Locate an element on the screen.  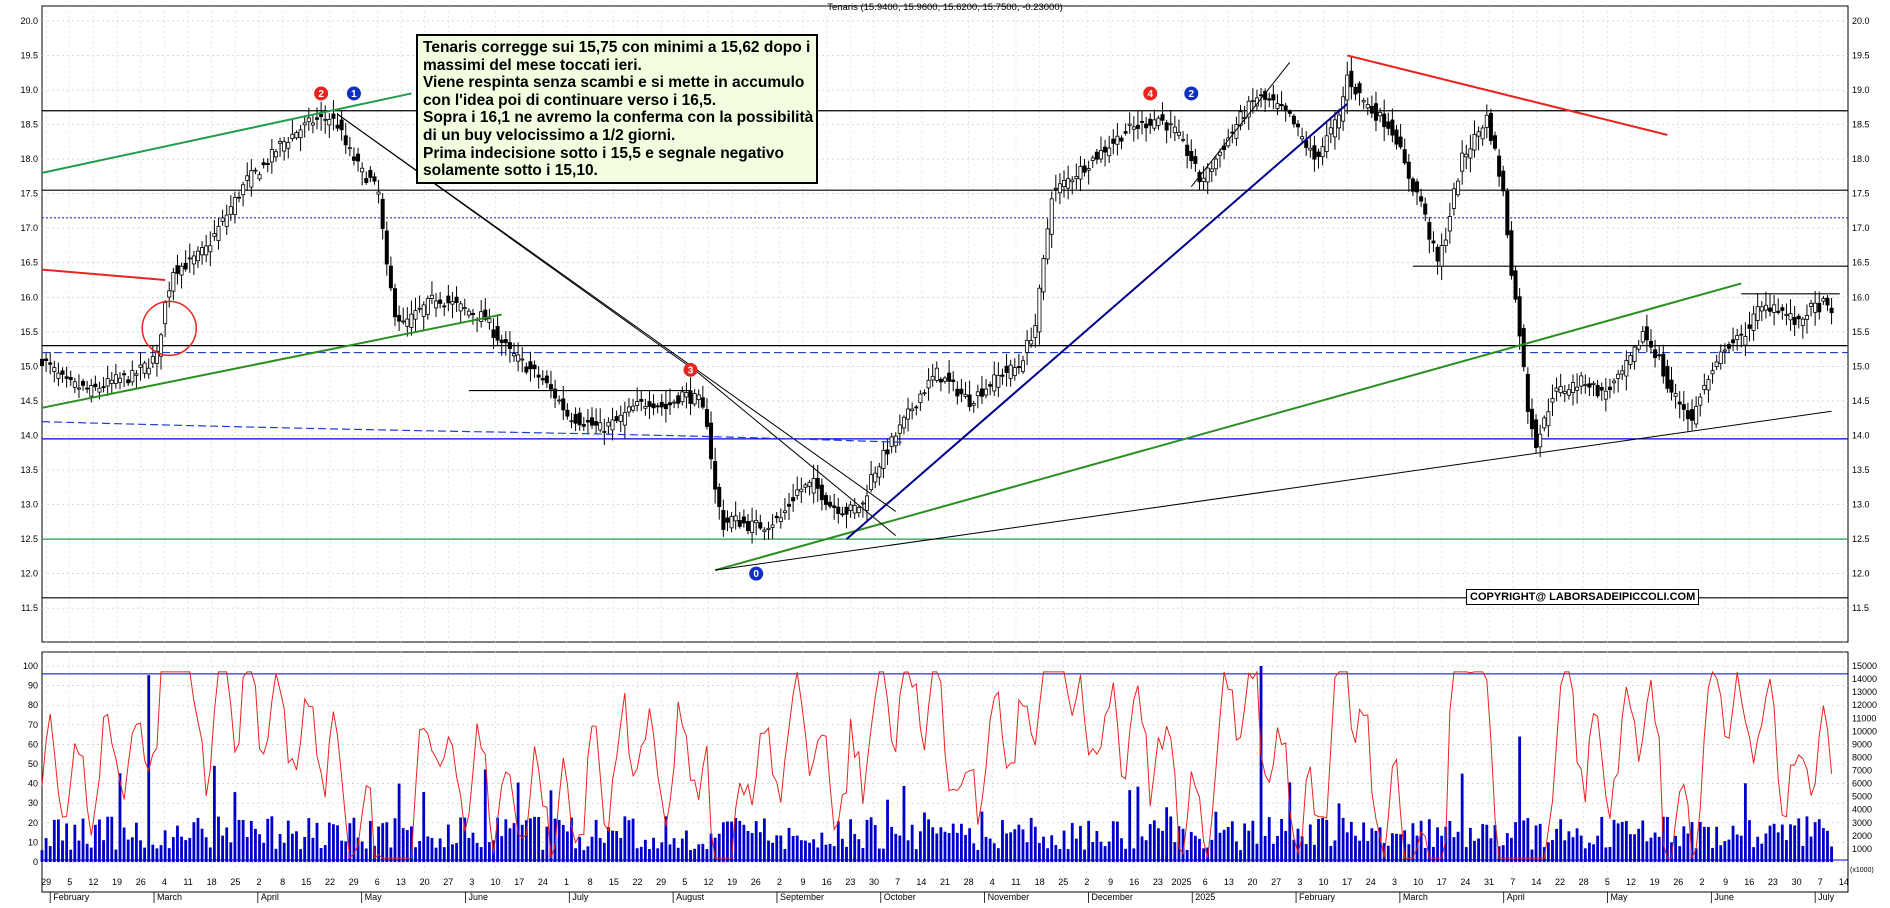
y-tick-label-left: 16.5 is located at coordinates (29, 263).